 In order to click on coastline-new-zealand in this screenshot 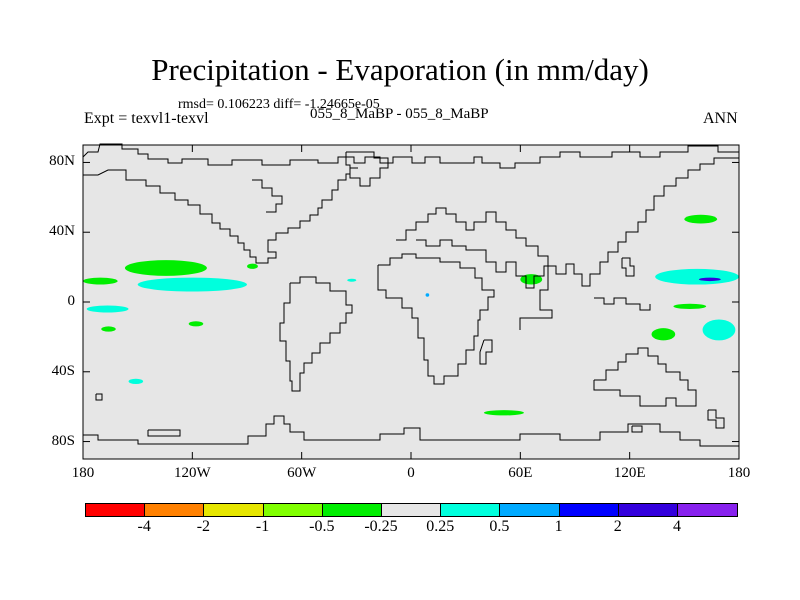, I will do `click(716, 419)`.